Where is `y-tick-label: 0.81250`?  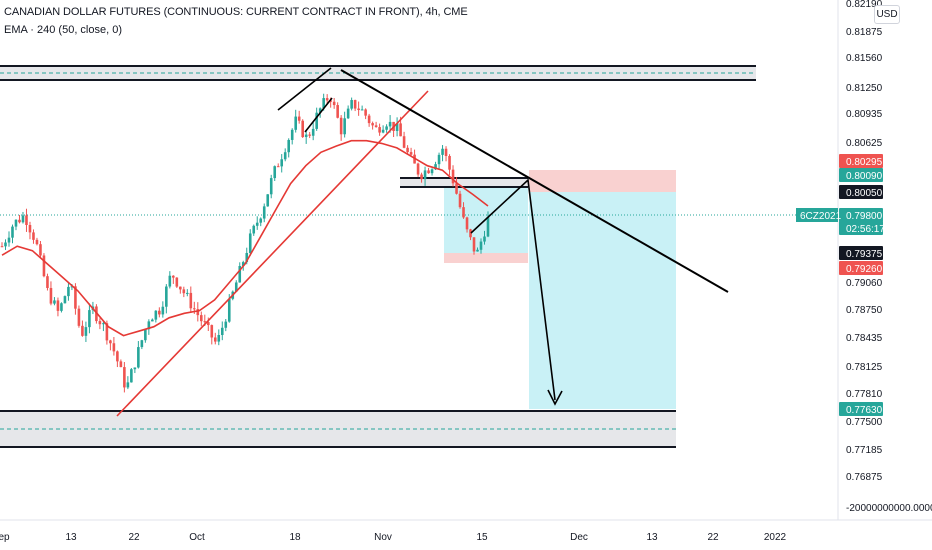 y-tick-label: 0.81250 is located at coordinates (864, 88).